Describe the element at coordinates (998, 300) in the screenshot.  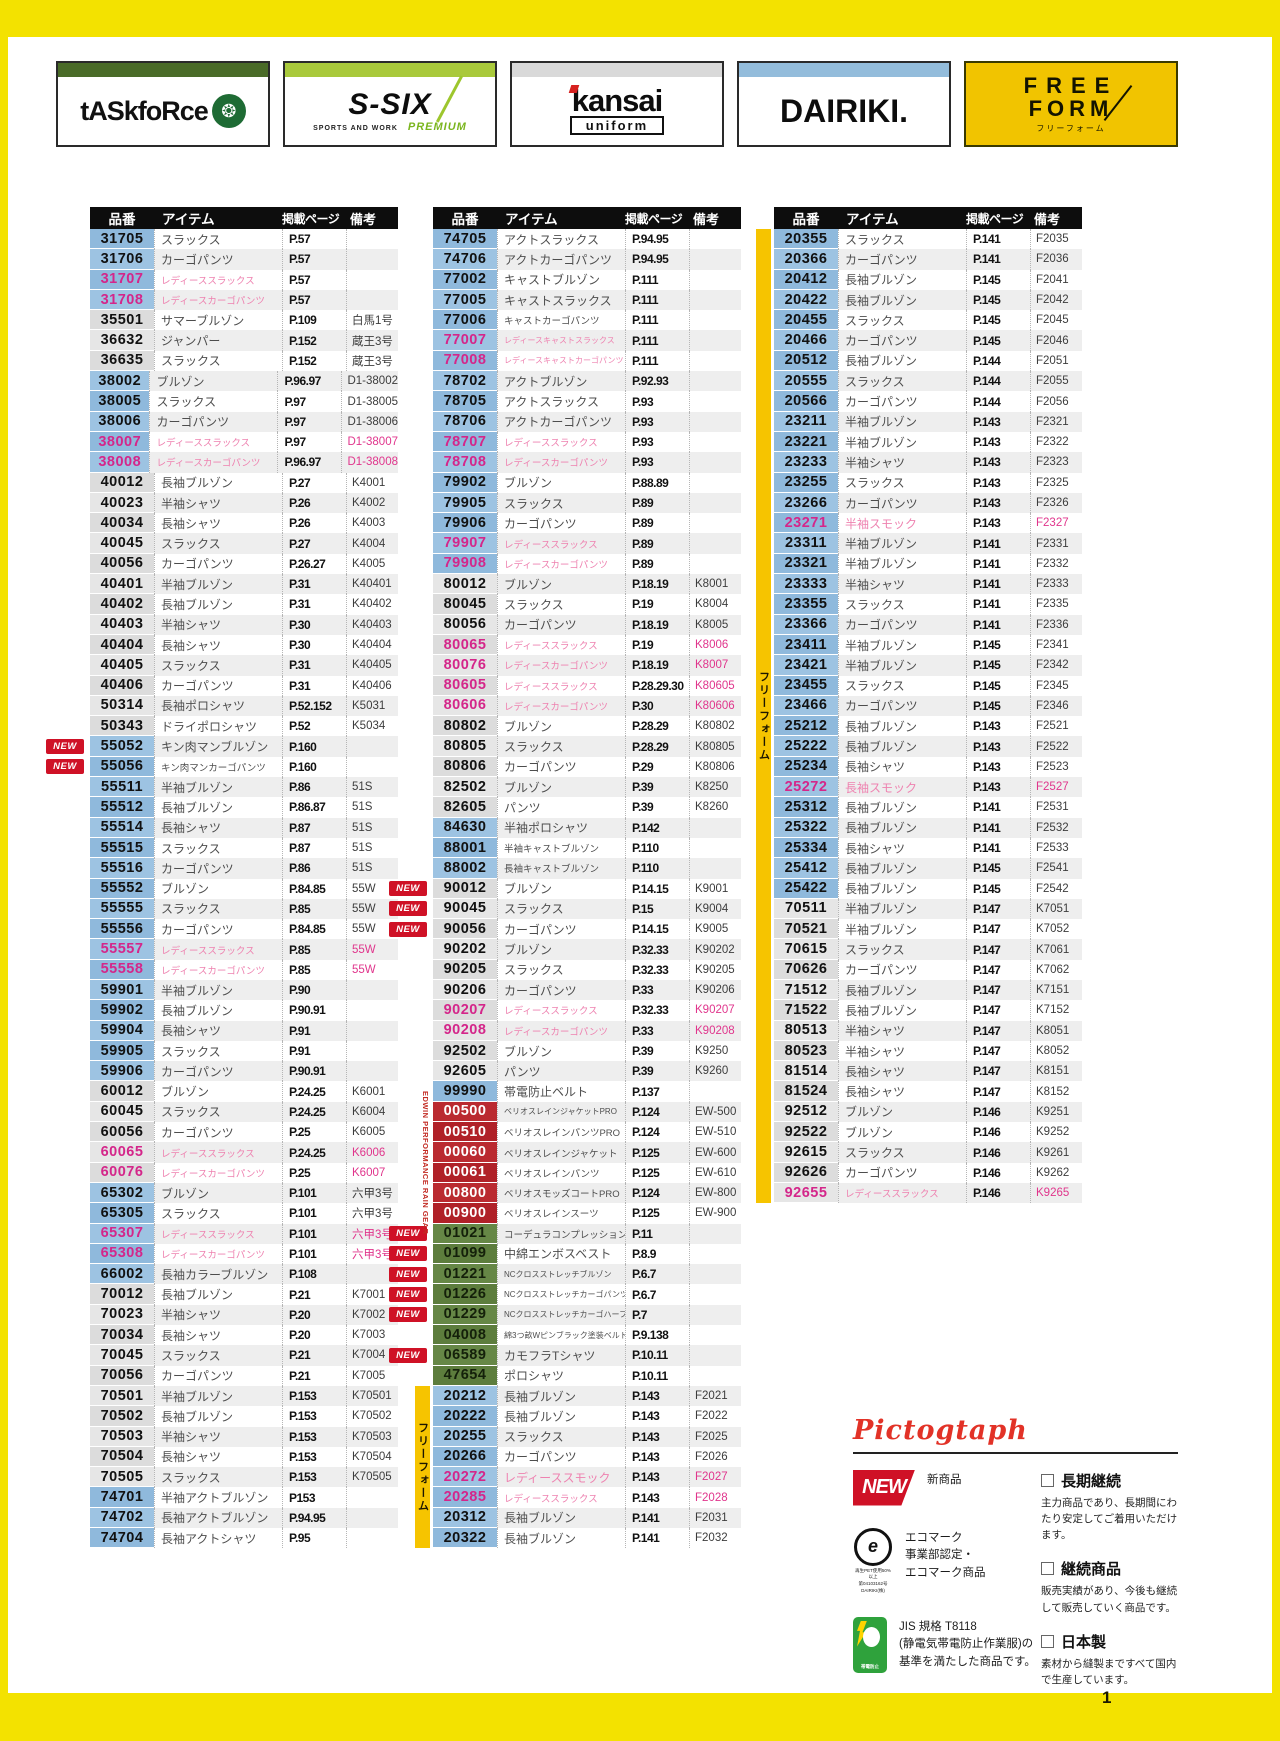
I see `page-ref-cell: P.145` at that location.